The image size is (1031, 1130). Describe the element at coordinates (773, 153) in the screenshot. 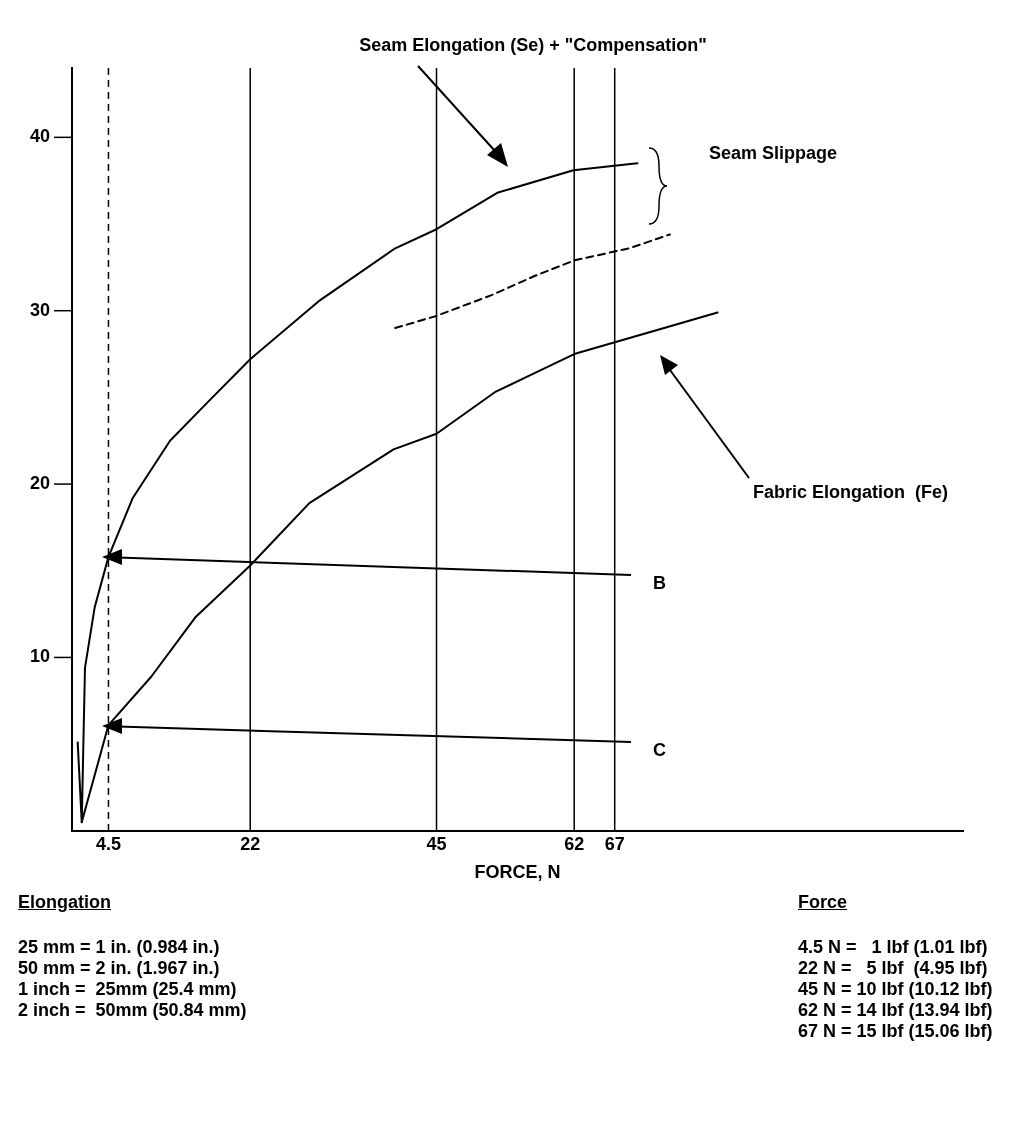

I see `annotation: Seam Slippage` at that location.